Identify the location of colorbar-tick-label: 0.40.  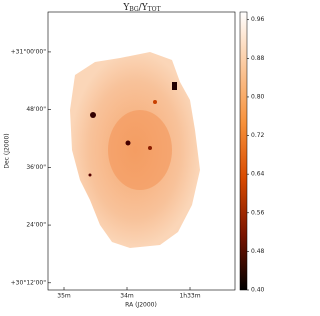
(258, 290).